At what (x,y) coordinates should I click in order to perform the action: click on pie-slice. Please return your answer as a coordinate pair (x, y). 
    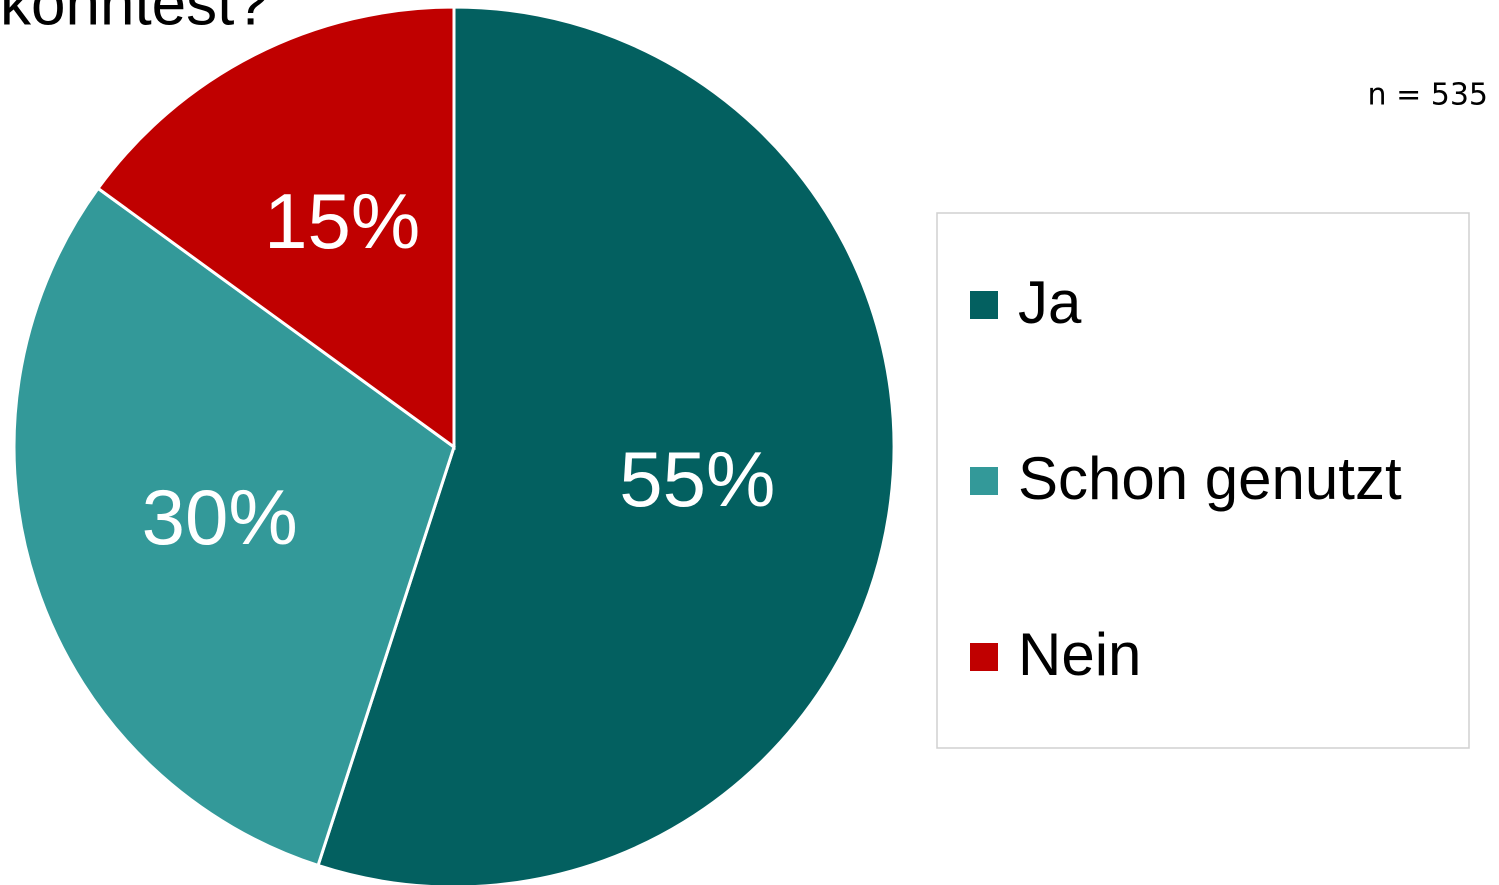
    Looking at the image, I should click on (275, 227).